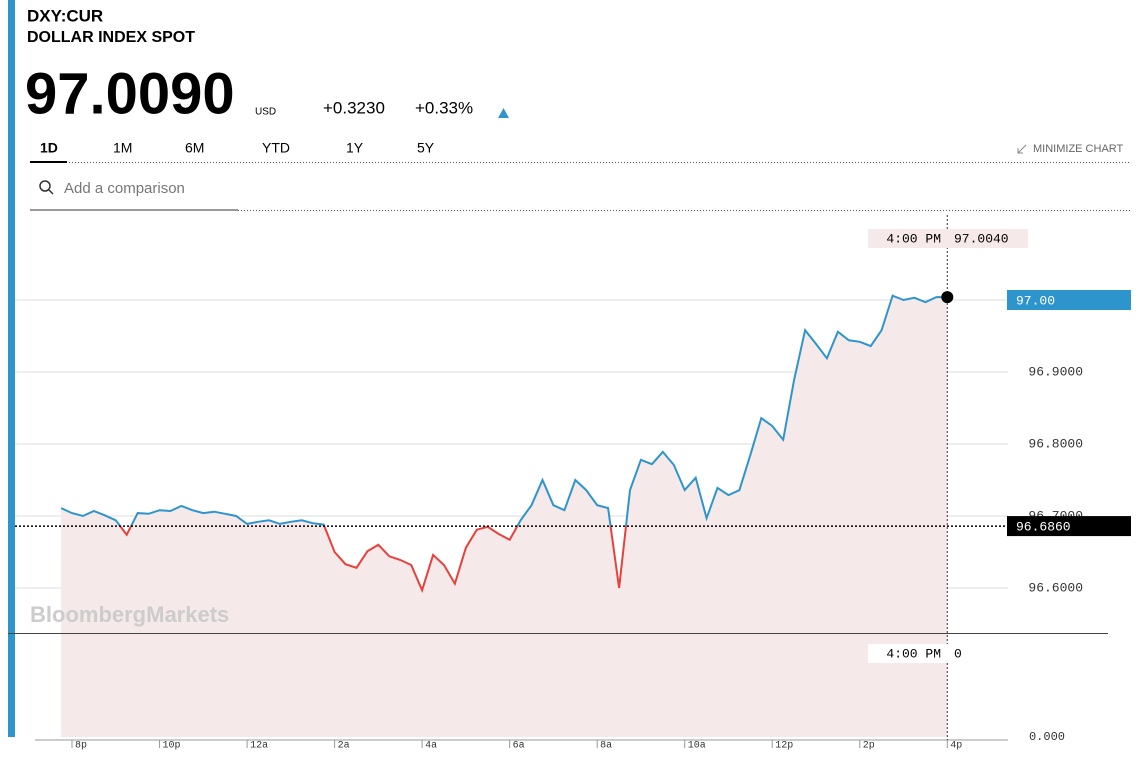 This screenshot has height=771, width=1148. What do you see at coordinates (129, 614) in the screenshot?
I see `watermark: BloombergMarkets` at bounding box center [129, 614].